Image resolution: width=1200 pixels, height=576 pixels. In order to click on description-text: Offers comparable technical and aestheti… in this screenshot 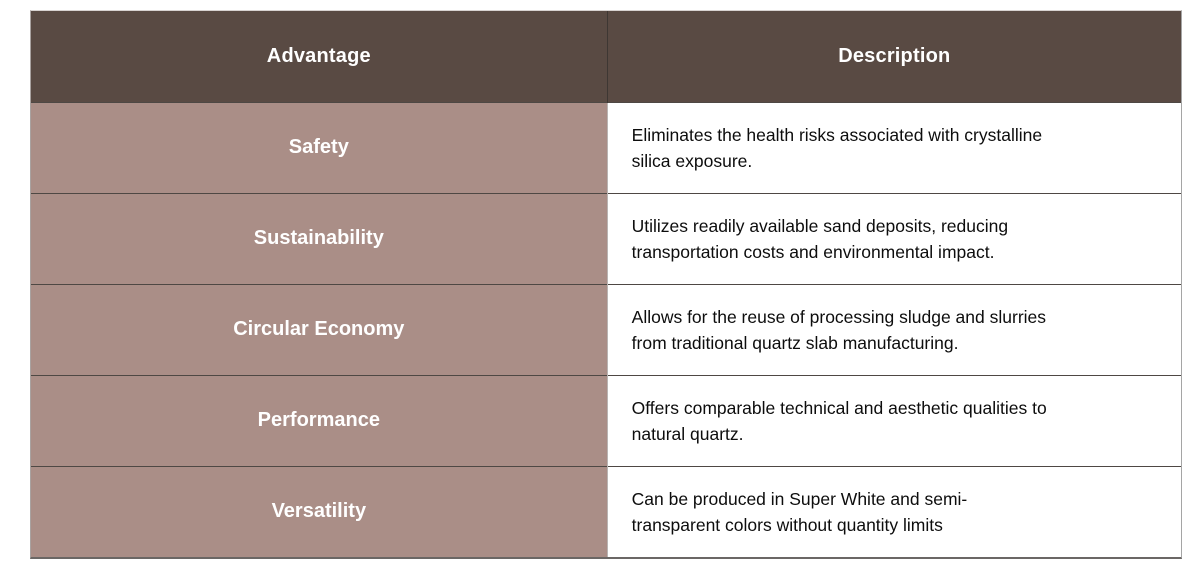, I will do `click(839, 420)`.